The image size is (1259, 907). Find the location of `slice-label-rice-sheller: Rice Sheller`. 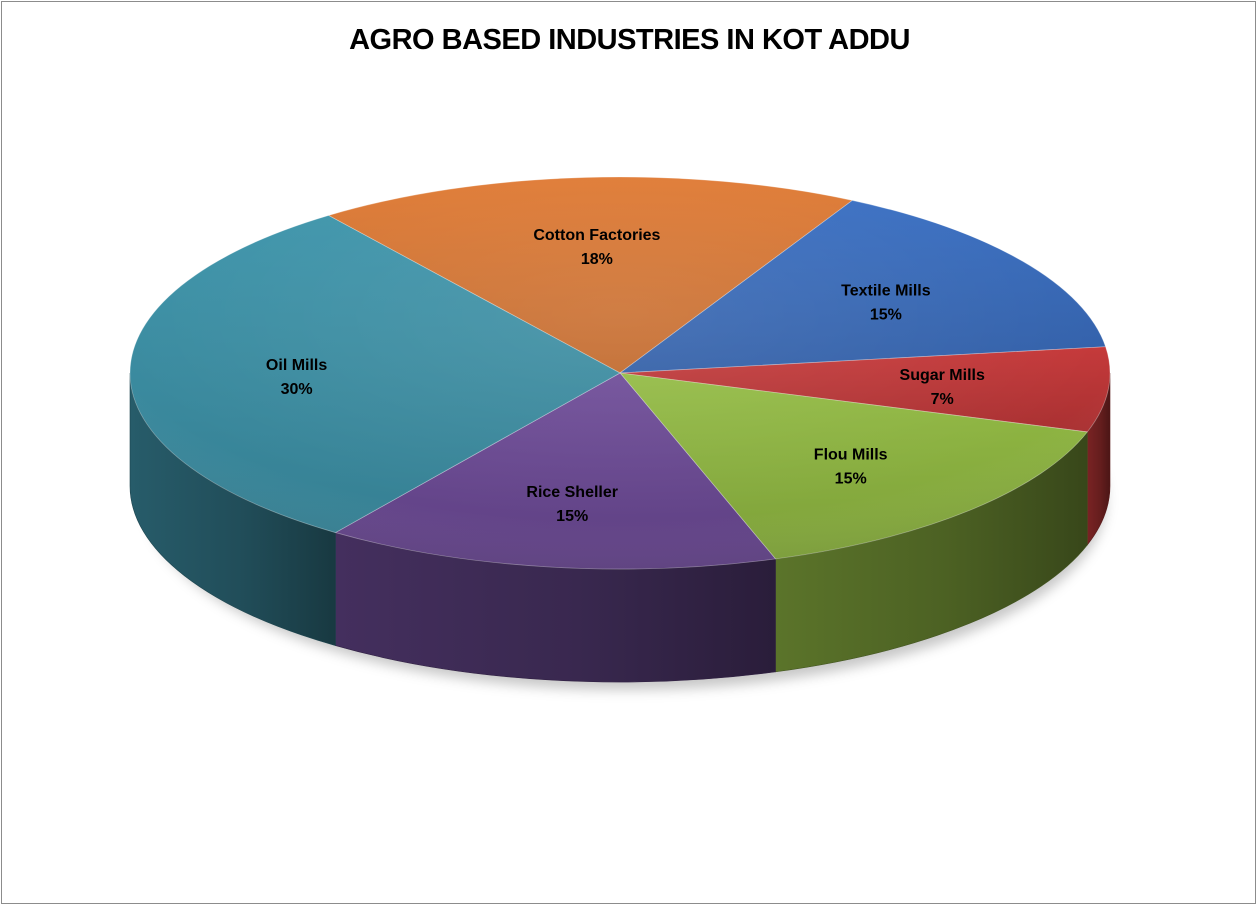

slice-label-rice-sheller: Rice Sheller is located at coordinates (572, 492).